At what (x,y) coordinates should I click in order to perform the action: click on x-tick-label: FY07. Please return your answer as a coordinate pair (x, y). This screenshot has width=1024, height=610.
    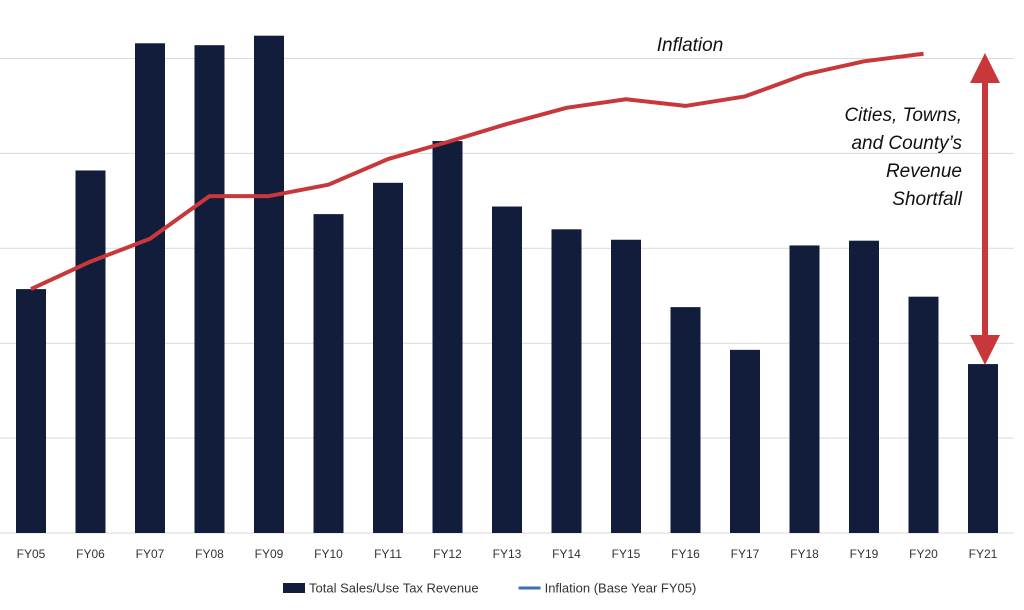
    Looking at the image, I should click on (150, 554).